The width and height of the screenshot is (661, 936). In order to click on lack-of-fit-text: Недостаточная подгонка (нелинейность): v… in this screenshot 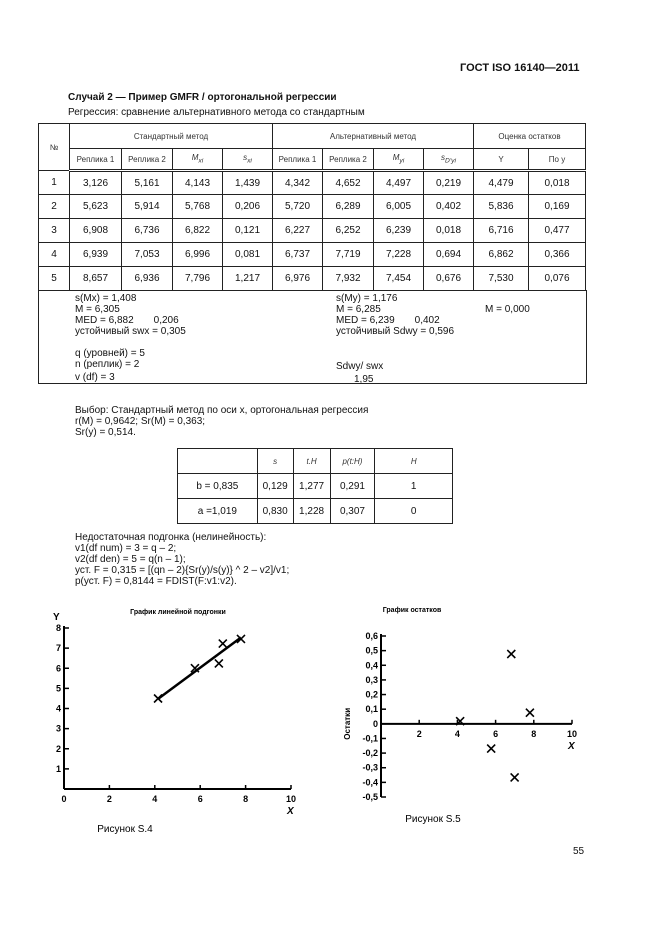, I will do `click(182, 559)`.